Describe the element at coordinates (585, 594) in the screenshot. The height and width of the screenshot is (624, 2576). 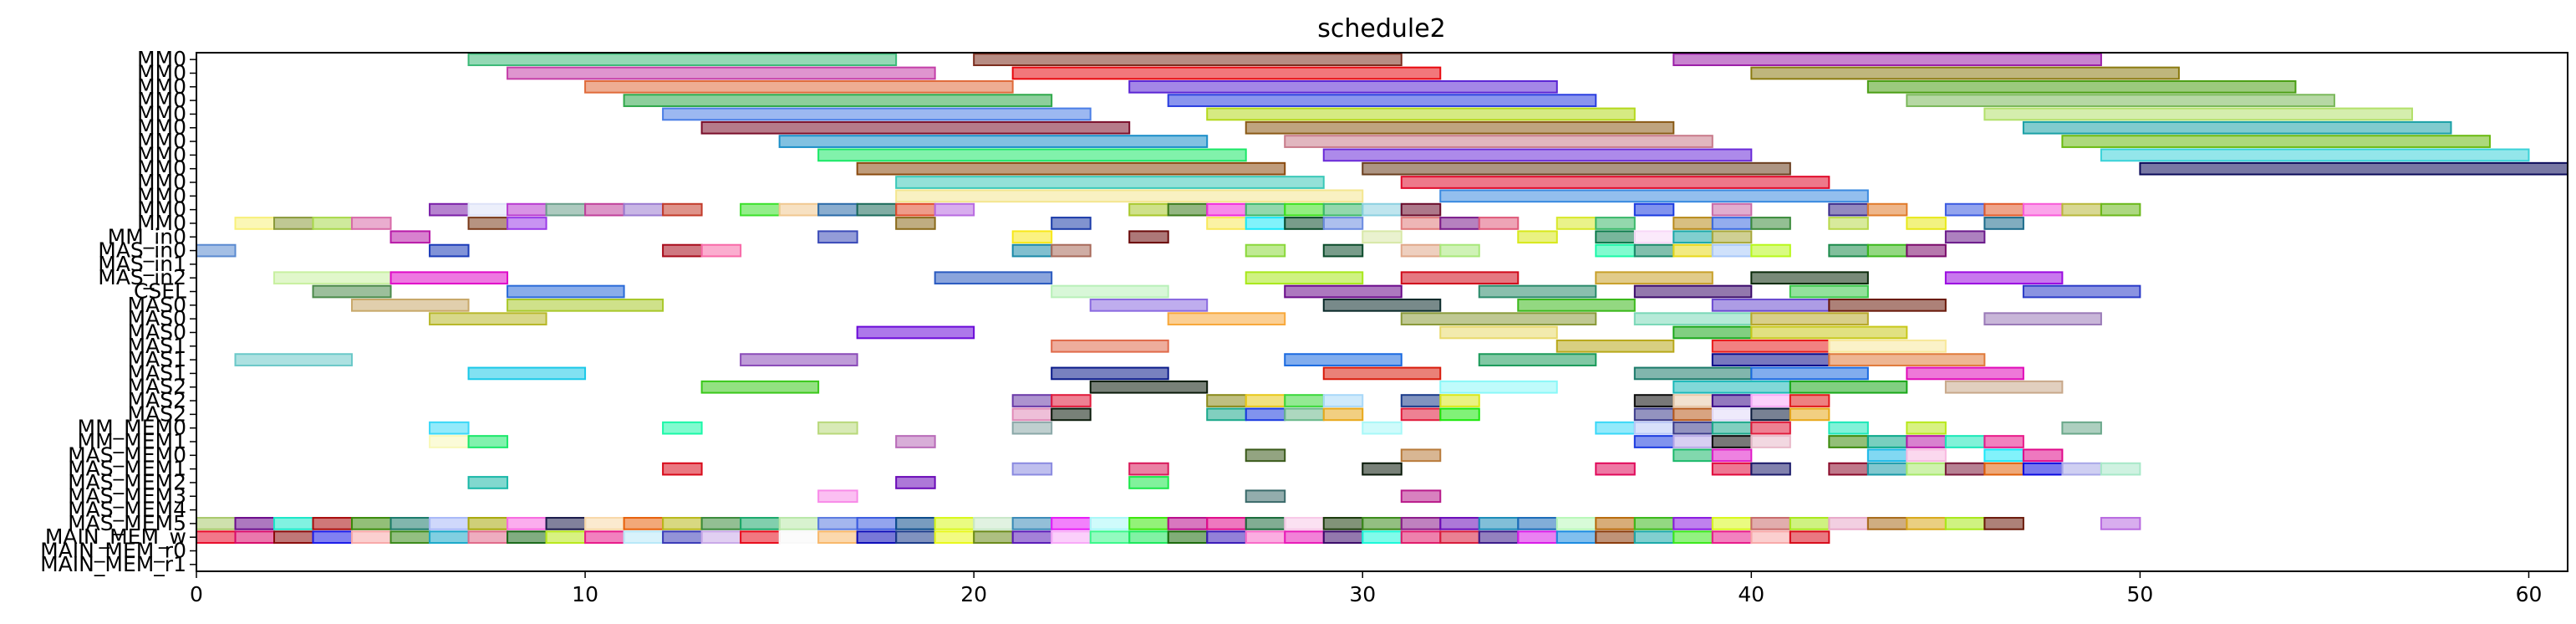
I see `x-tick-label: 10` at that location.